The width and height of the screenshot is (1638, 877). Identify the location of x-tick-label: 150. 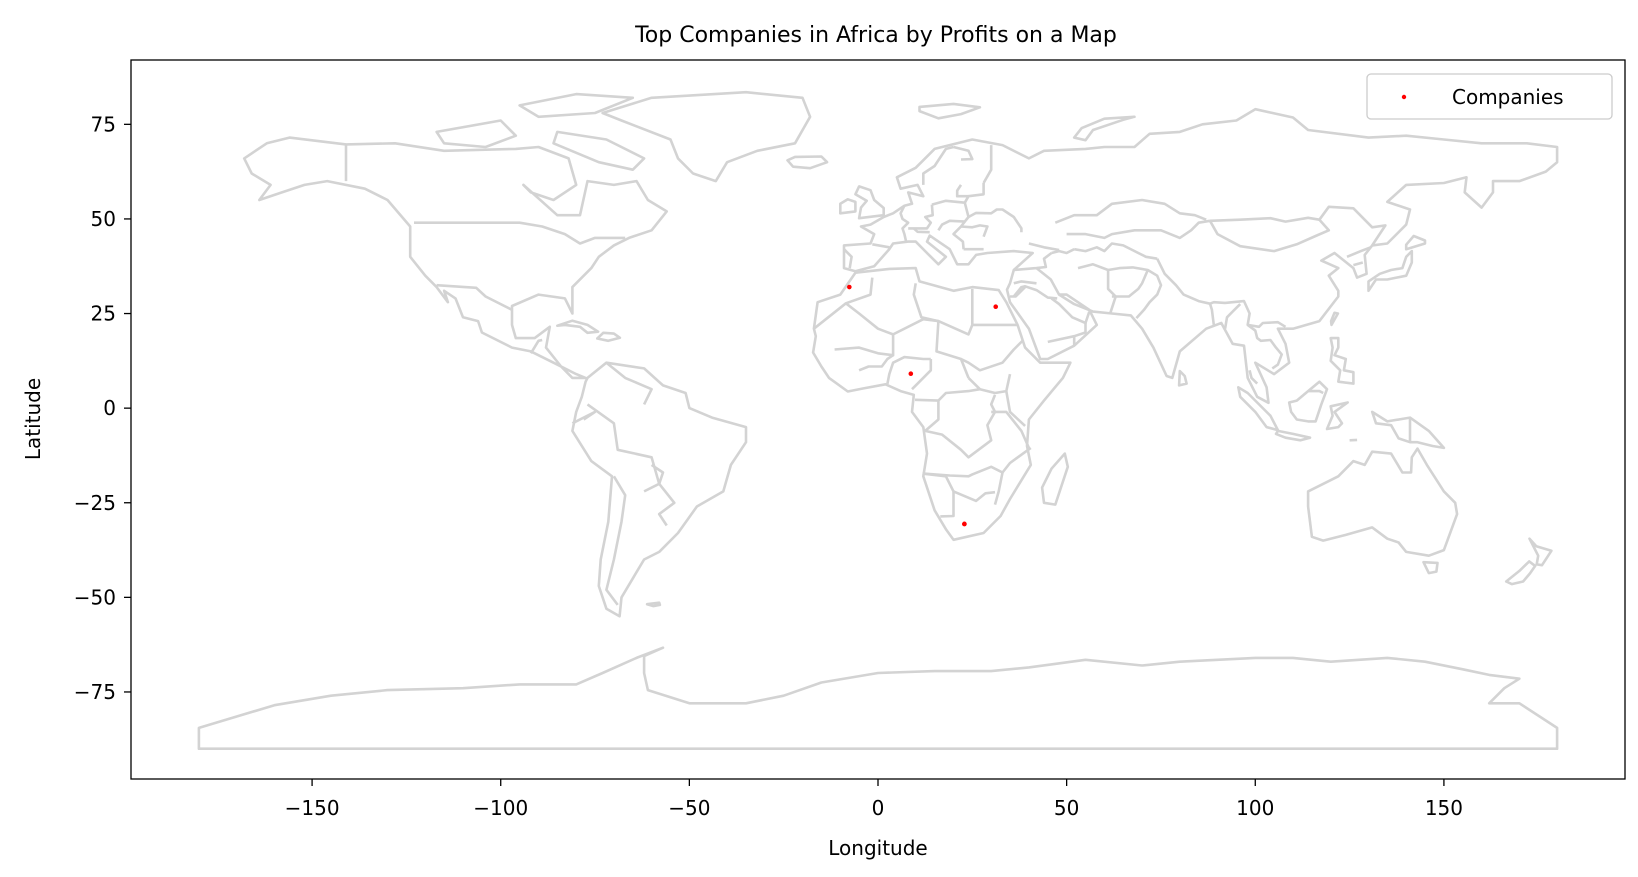
(1444, 808).